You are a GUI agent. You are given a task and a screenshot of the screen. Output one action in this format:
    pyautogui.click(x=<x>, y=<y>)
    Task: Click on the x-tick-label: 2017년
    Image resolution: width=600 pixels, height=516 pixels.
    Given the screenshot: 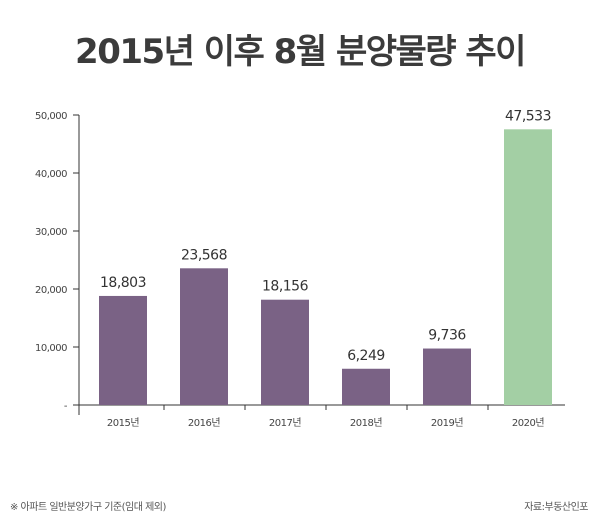 What is the action you would take?
    pyautogui.click(x=285, y=423)
    